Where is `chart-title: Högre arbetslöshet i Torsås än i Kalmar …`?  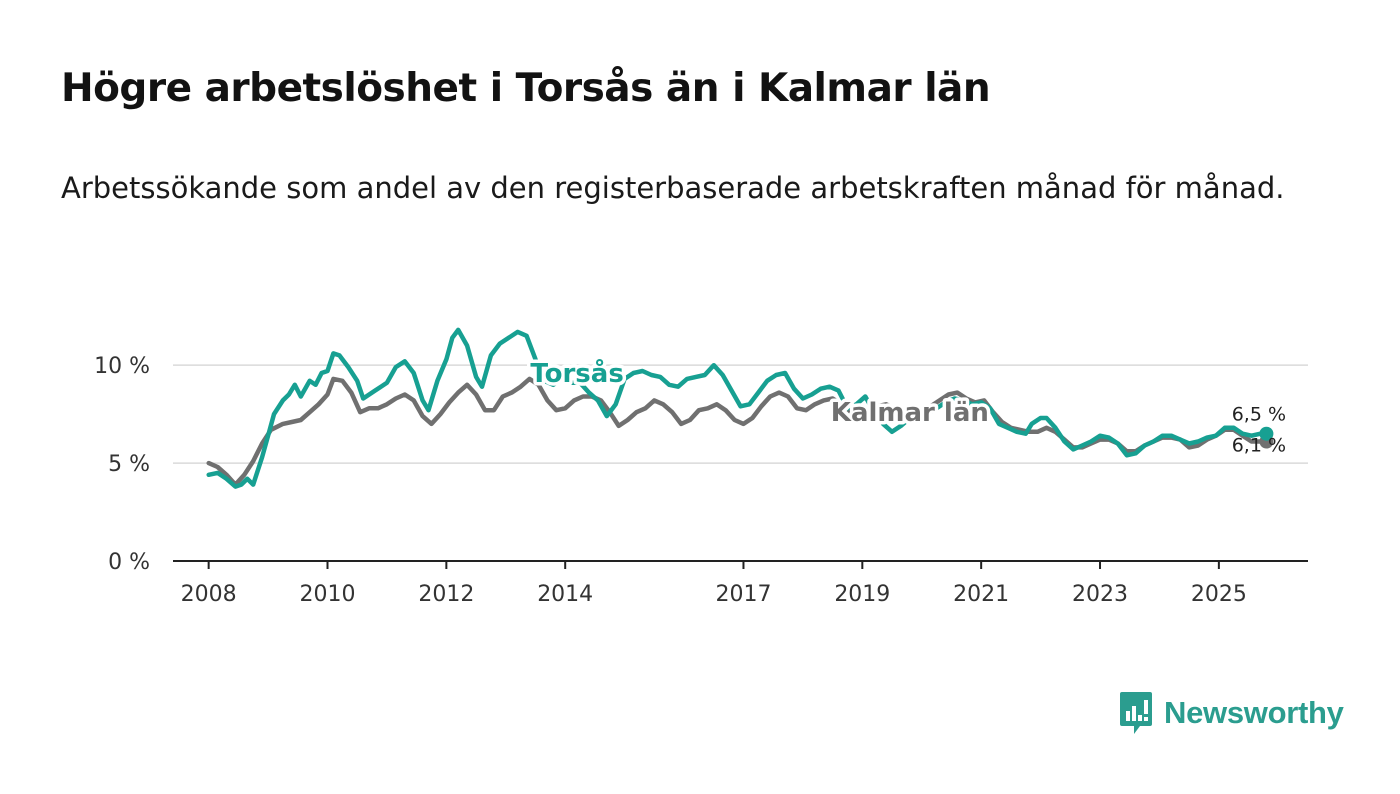
chart-title: Högre arbetslöshet i Torsås än i Kalmar … is located at coordinates (526, 88).